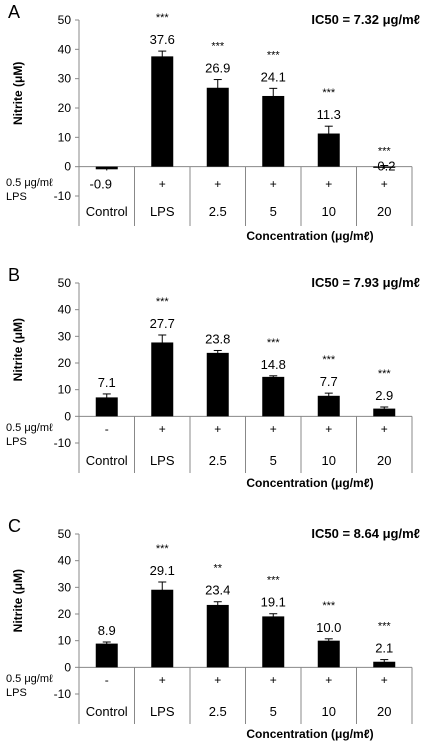 The height and width of the screenshot is (752, 444). Describe the element at coordinates (329, 114) in the screenshot. I see `data-label: 11.3` at that location.